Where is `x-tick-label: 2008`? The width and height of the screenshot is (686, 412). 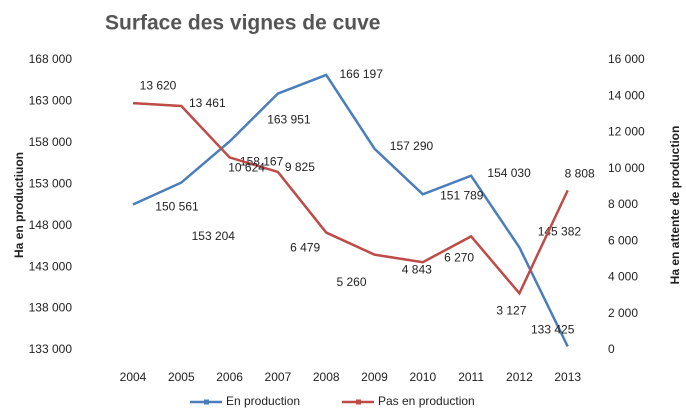
x-tick-label: 2008 is located at coordinates (326, 377).